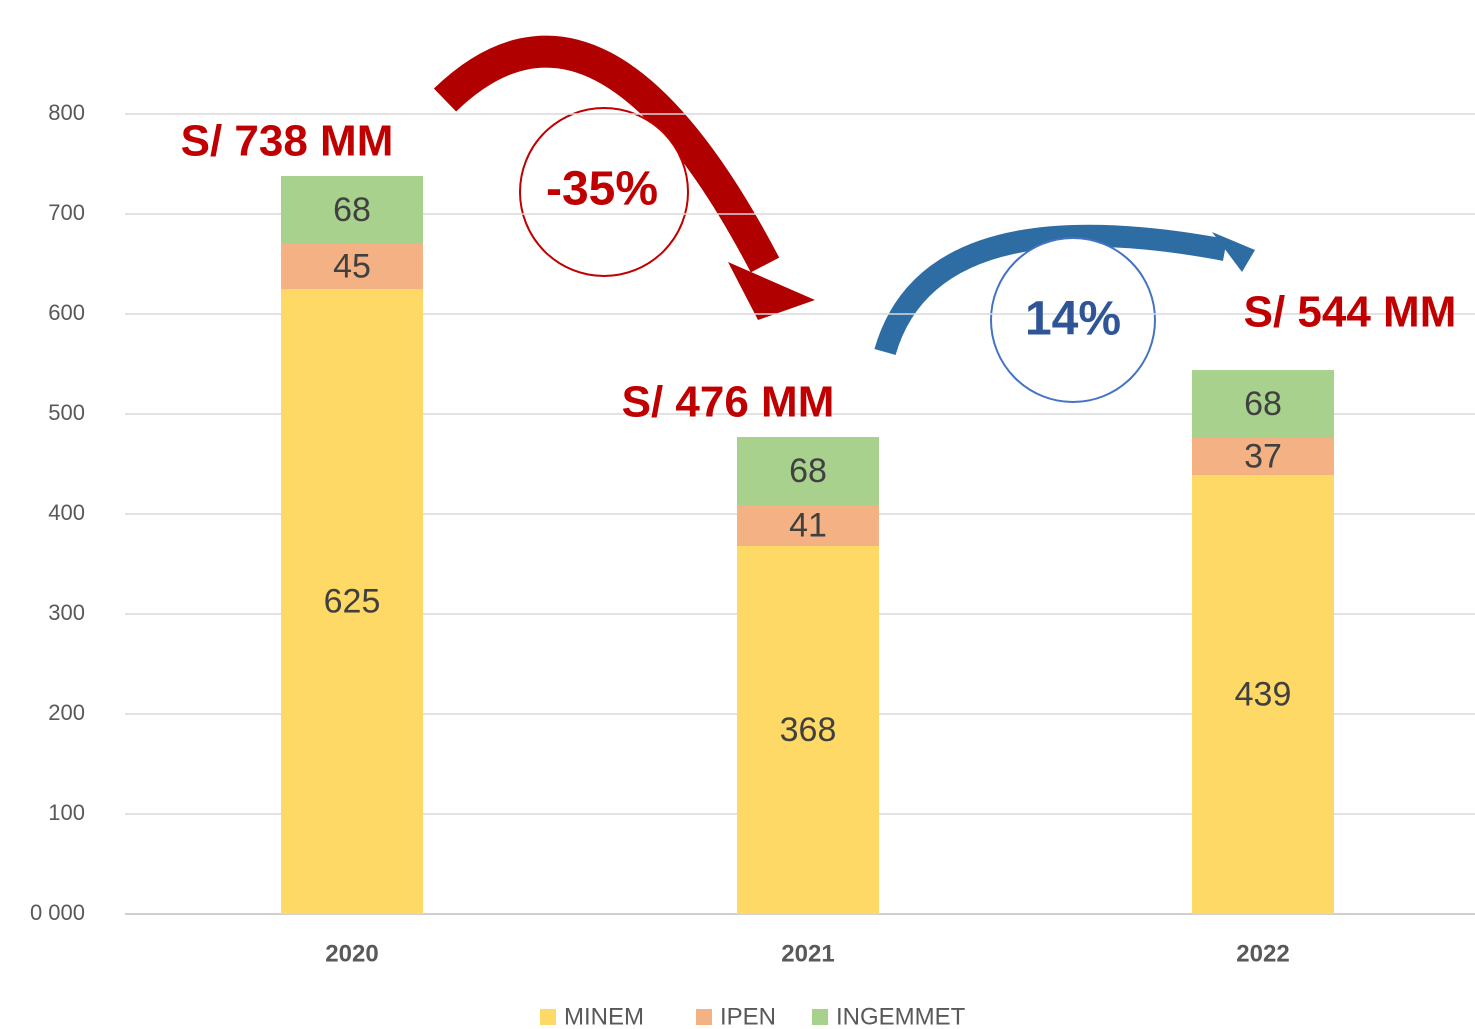  I want to click on data-label: 41, so click(808, 525).